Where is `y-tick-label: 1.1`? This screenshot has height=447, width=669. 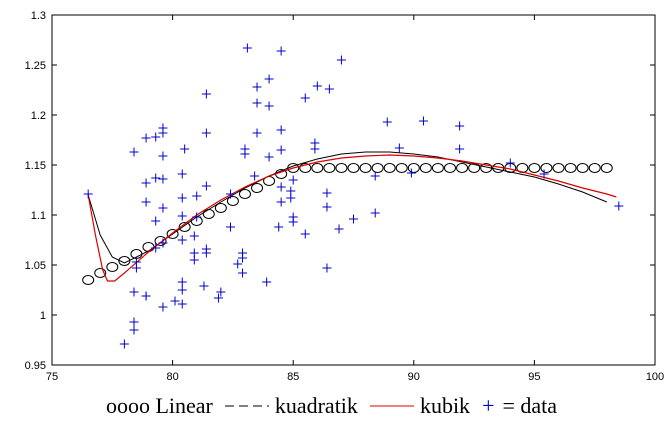
y-tick-label: 1.1 is located at coordinates (38, 216).